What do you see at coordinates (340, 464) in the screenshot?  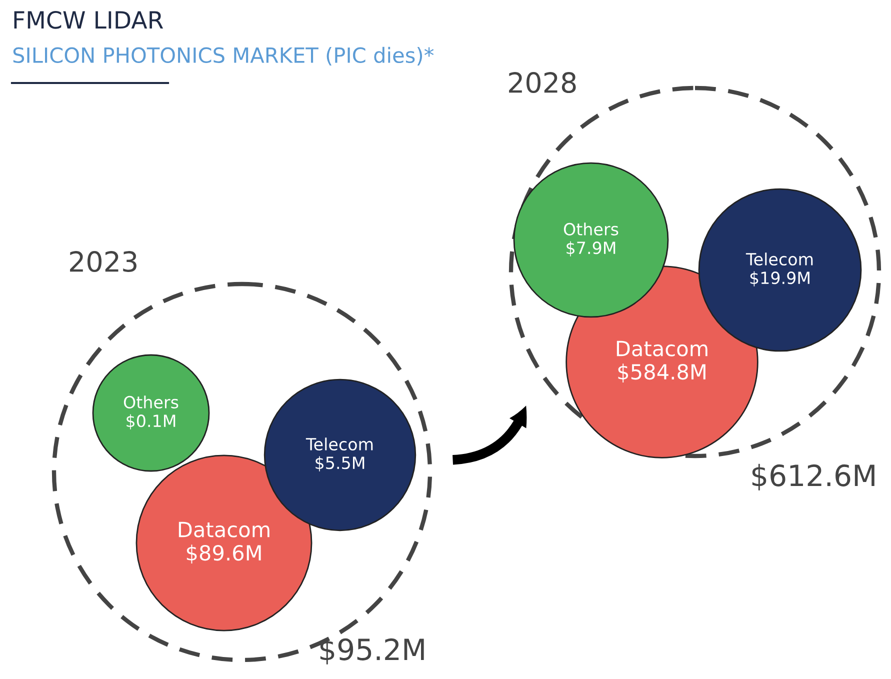 I see `data-label: $5.5M` at bounding box center [340, 464].